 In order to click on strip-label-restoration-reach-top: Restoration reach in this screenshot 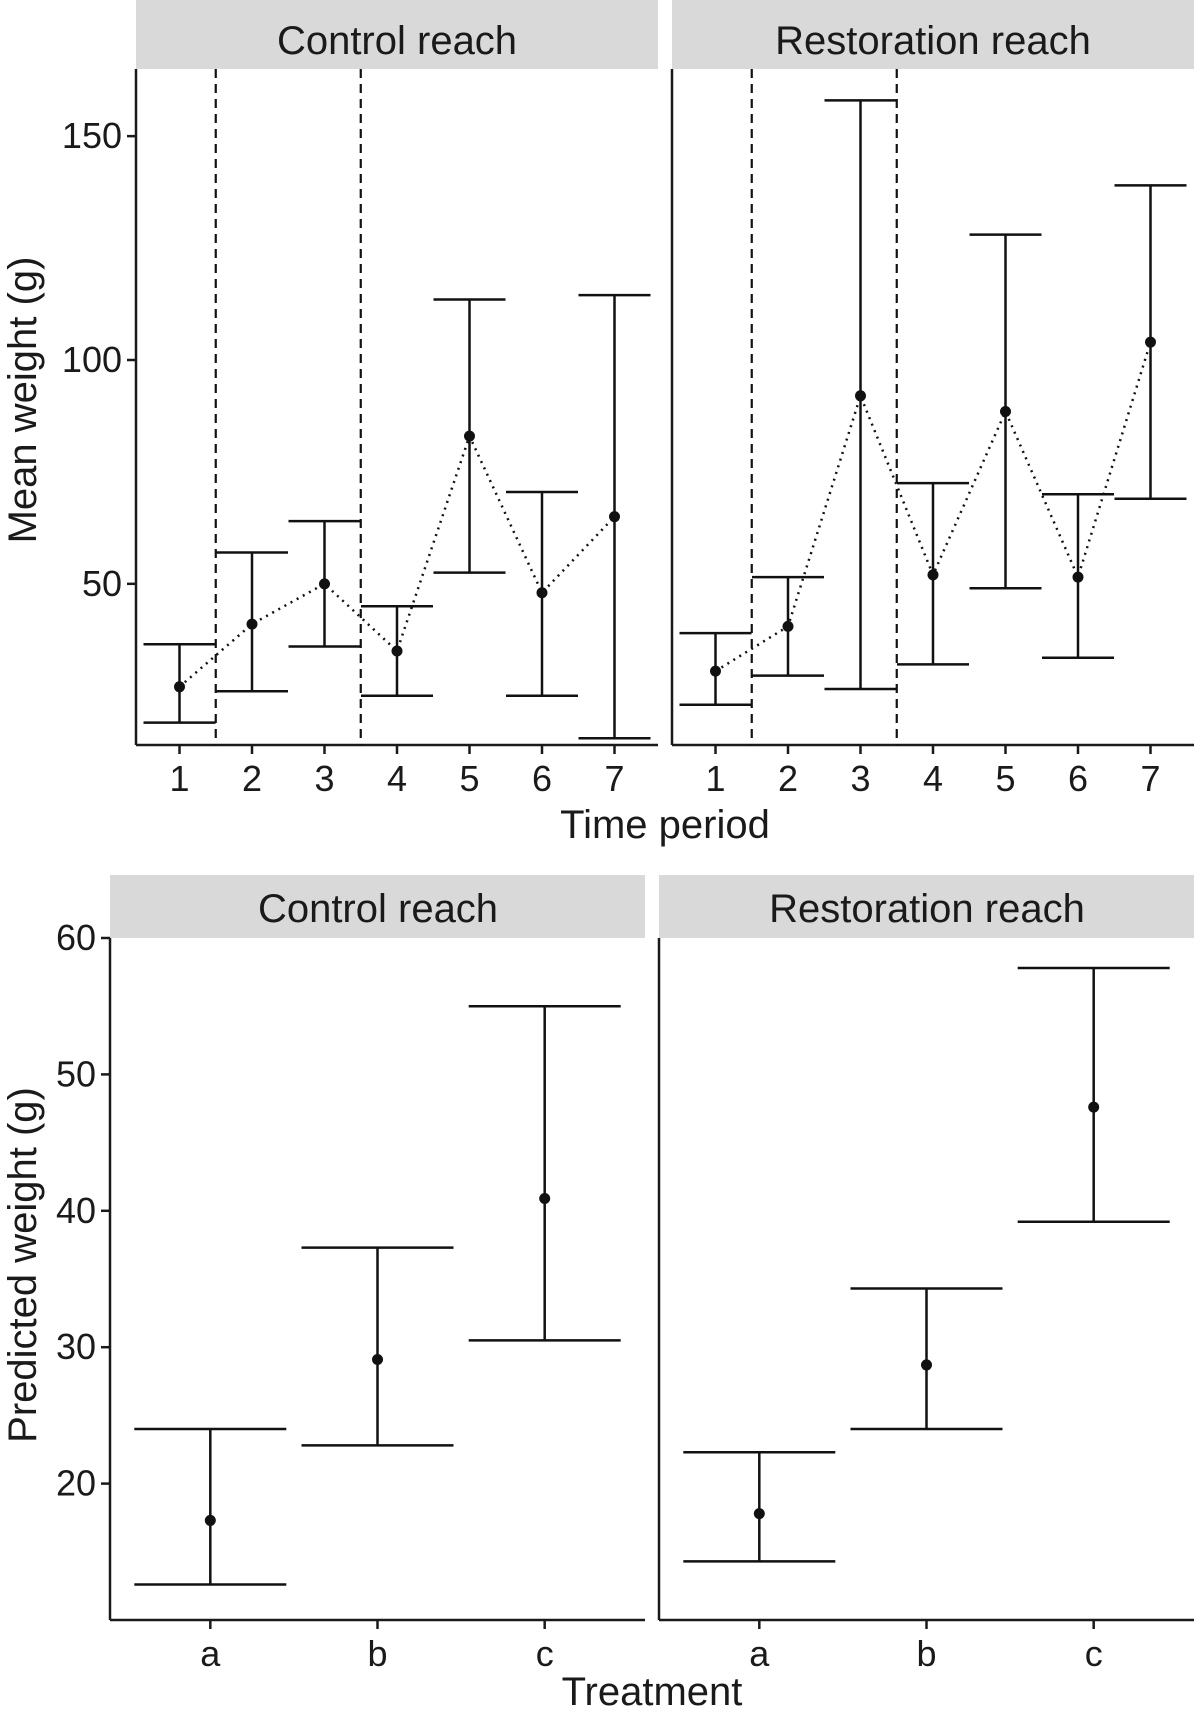, I will do `click(933, 41)`.